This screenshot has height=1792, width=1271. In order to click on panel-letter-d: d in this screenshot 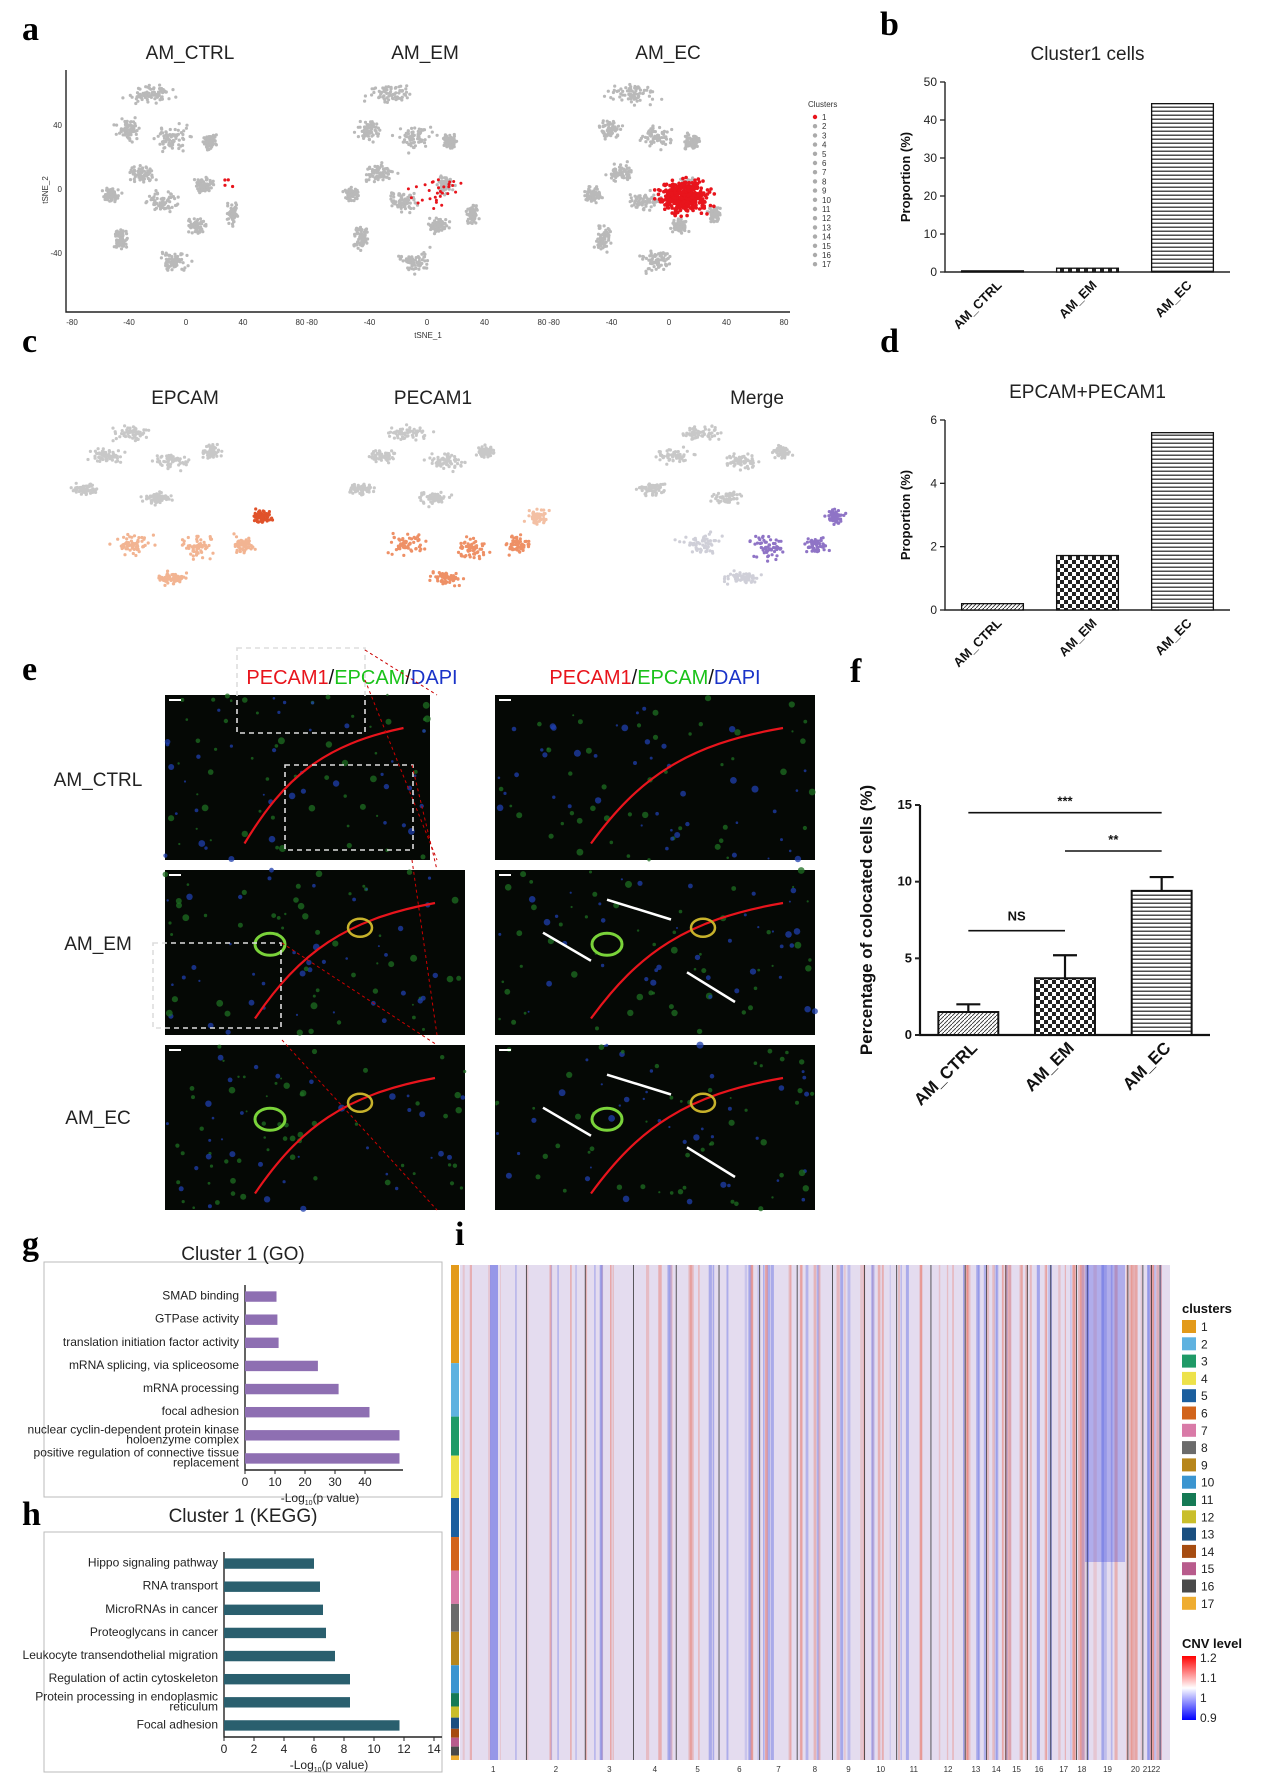, I will do `click(889, 341)`.